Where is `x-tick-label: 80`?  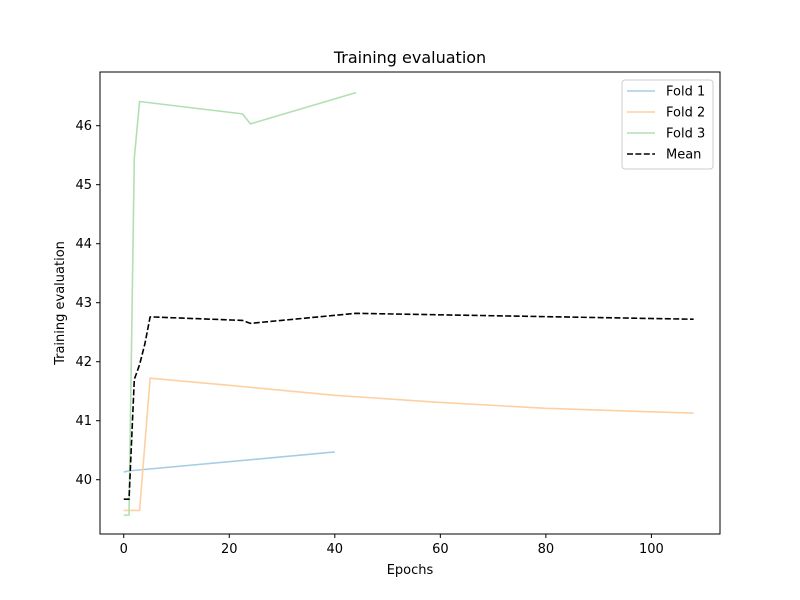 x-tick-label: 80 is located at coordinates (546, 549).